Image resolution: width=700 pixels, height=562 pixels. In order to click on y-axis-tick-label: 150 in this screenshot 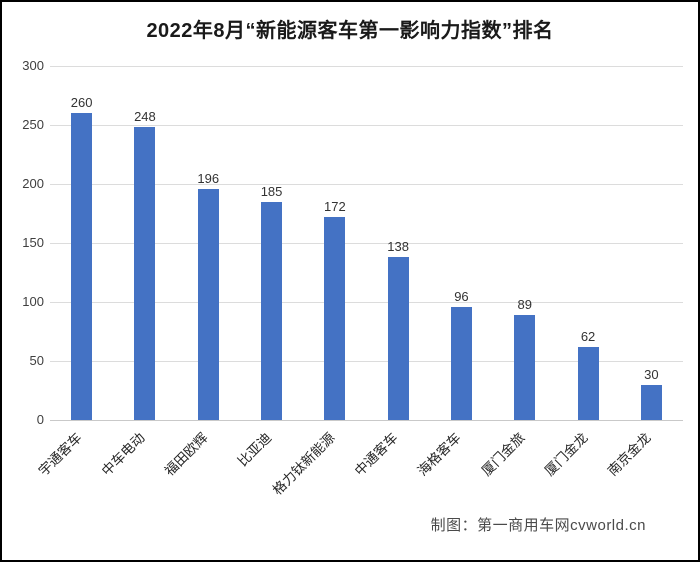, I will do `click(33, 242)`.